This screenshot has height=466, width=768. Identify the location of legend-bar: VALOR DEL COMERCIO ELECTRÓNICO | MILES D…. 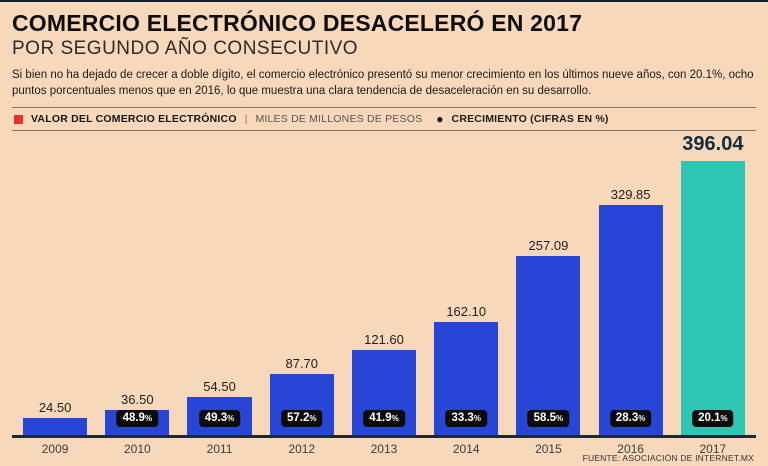
(384, 119).